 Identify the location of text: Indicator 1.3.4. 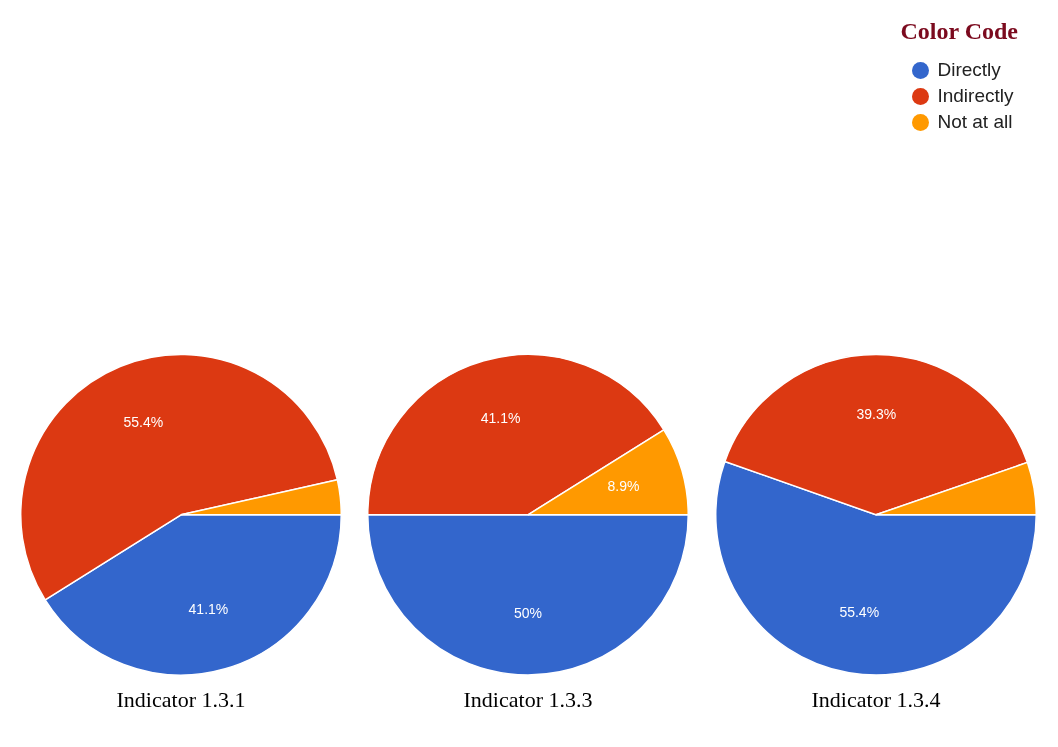
(875, 699).